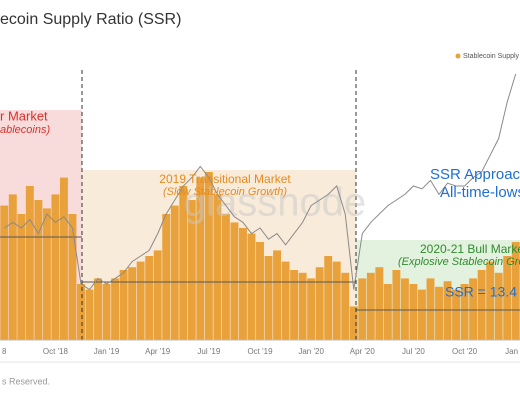 The width and height of the screenshot is (520, 400). What do you see at coordinates (311, 351) in the screenshot?
I see `x-tick-label: Jan '20` at bounding box center [311, 351].